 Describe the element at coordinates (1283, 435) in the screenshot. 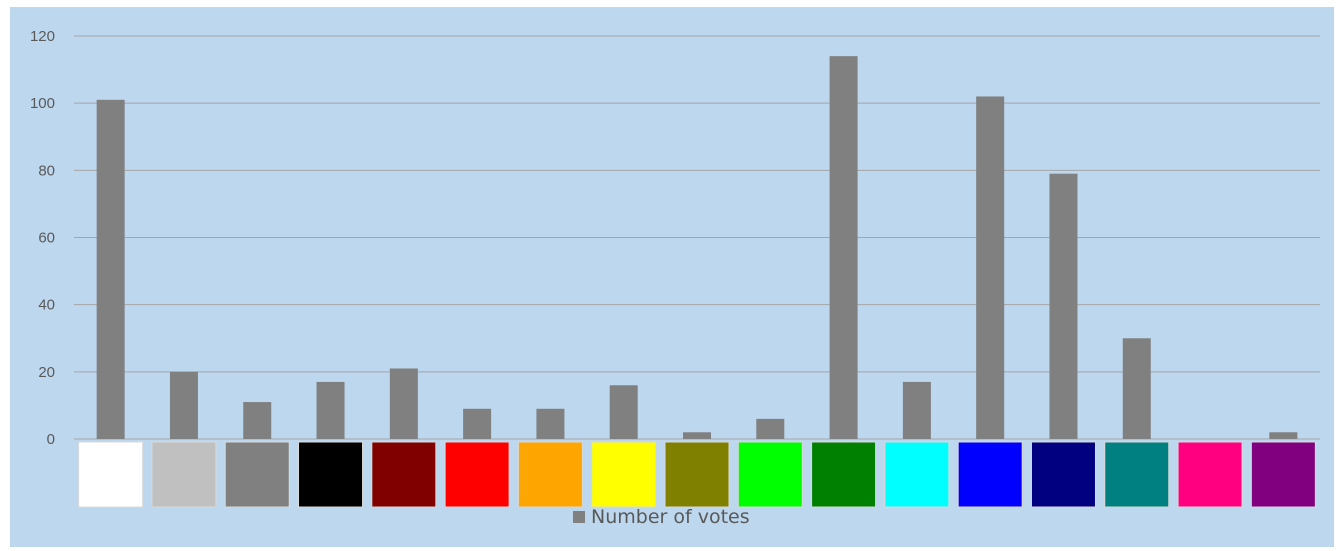

I see `bar-purple` at that location.